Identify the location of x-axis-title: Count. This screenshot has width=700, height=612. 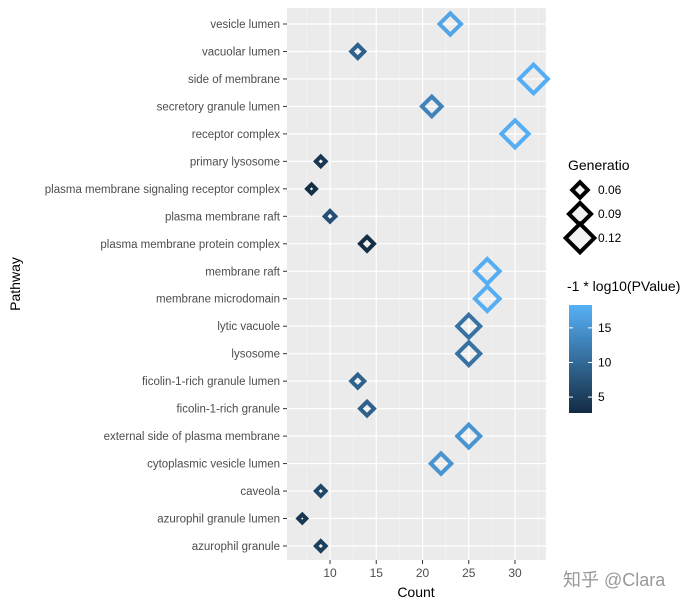
(415, 592).